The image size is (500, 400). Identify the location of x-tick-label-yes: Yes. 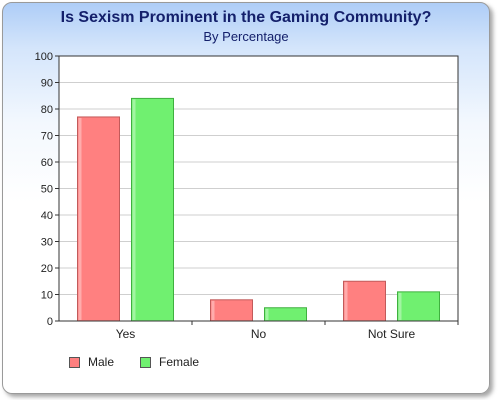
(126, 334).